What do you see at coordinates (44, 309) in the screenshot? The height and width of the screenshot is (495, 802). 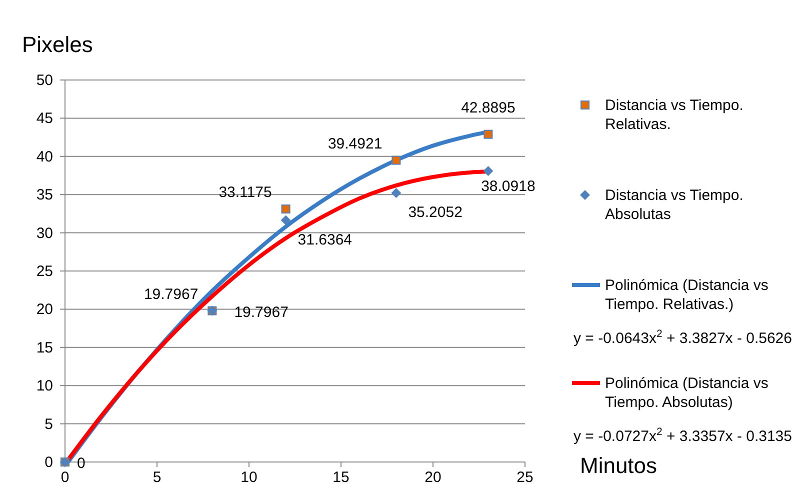 I see `y-tick-label: 20` at bounding box center [44, 309].